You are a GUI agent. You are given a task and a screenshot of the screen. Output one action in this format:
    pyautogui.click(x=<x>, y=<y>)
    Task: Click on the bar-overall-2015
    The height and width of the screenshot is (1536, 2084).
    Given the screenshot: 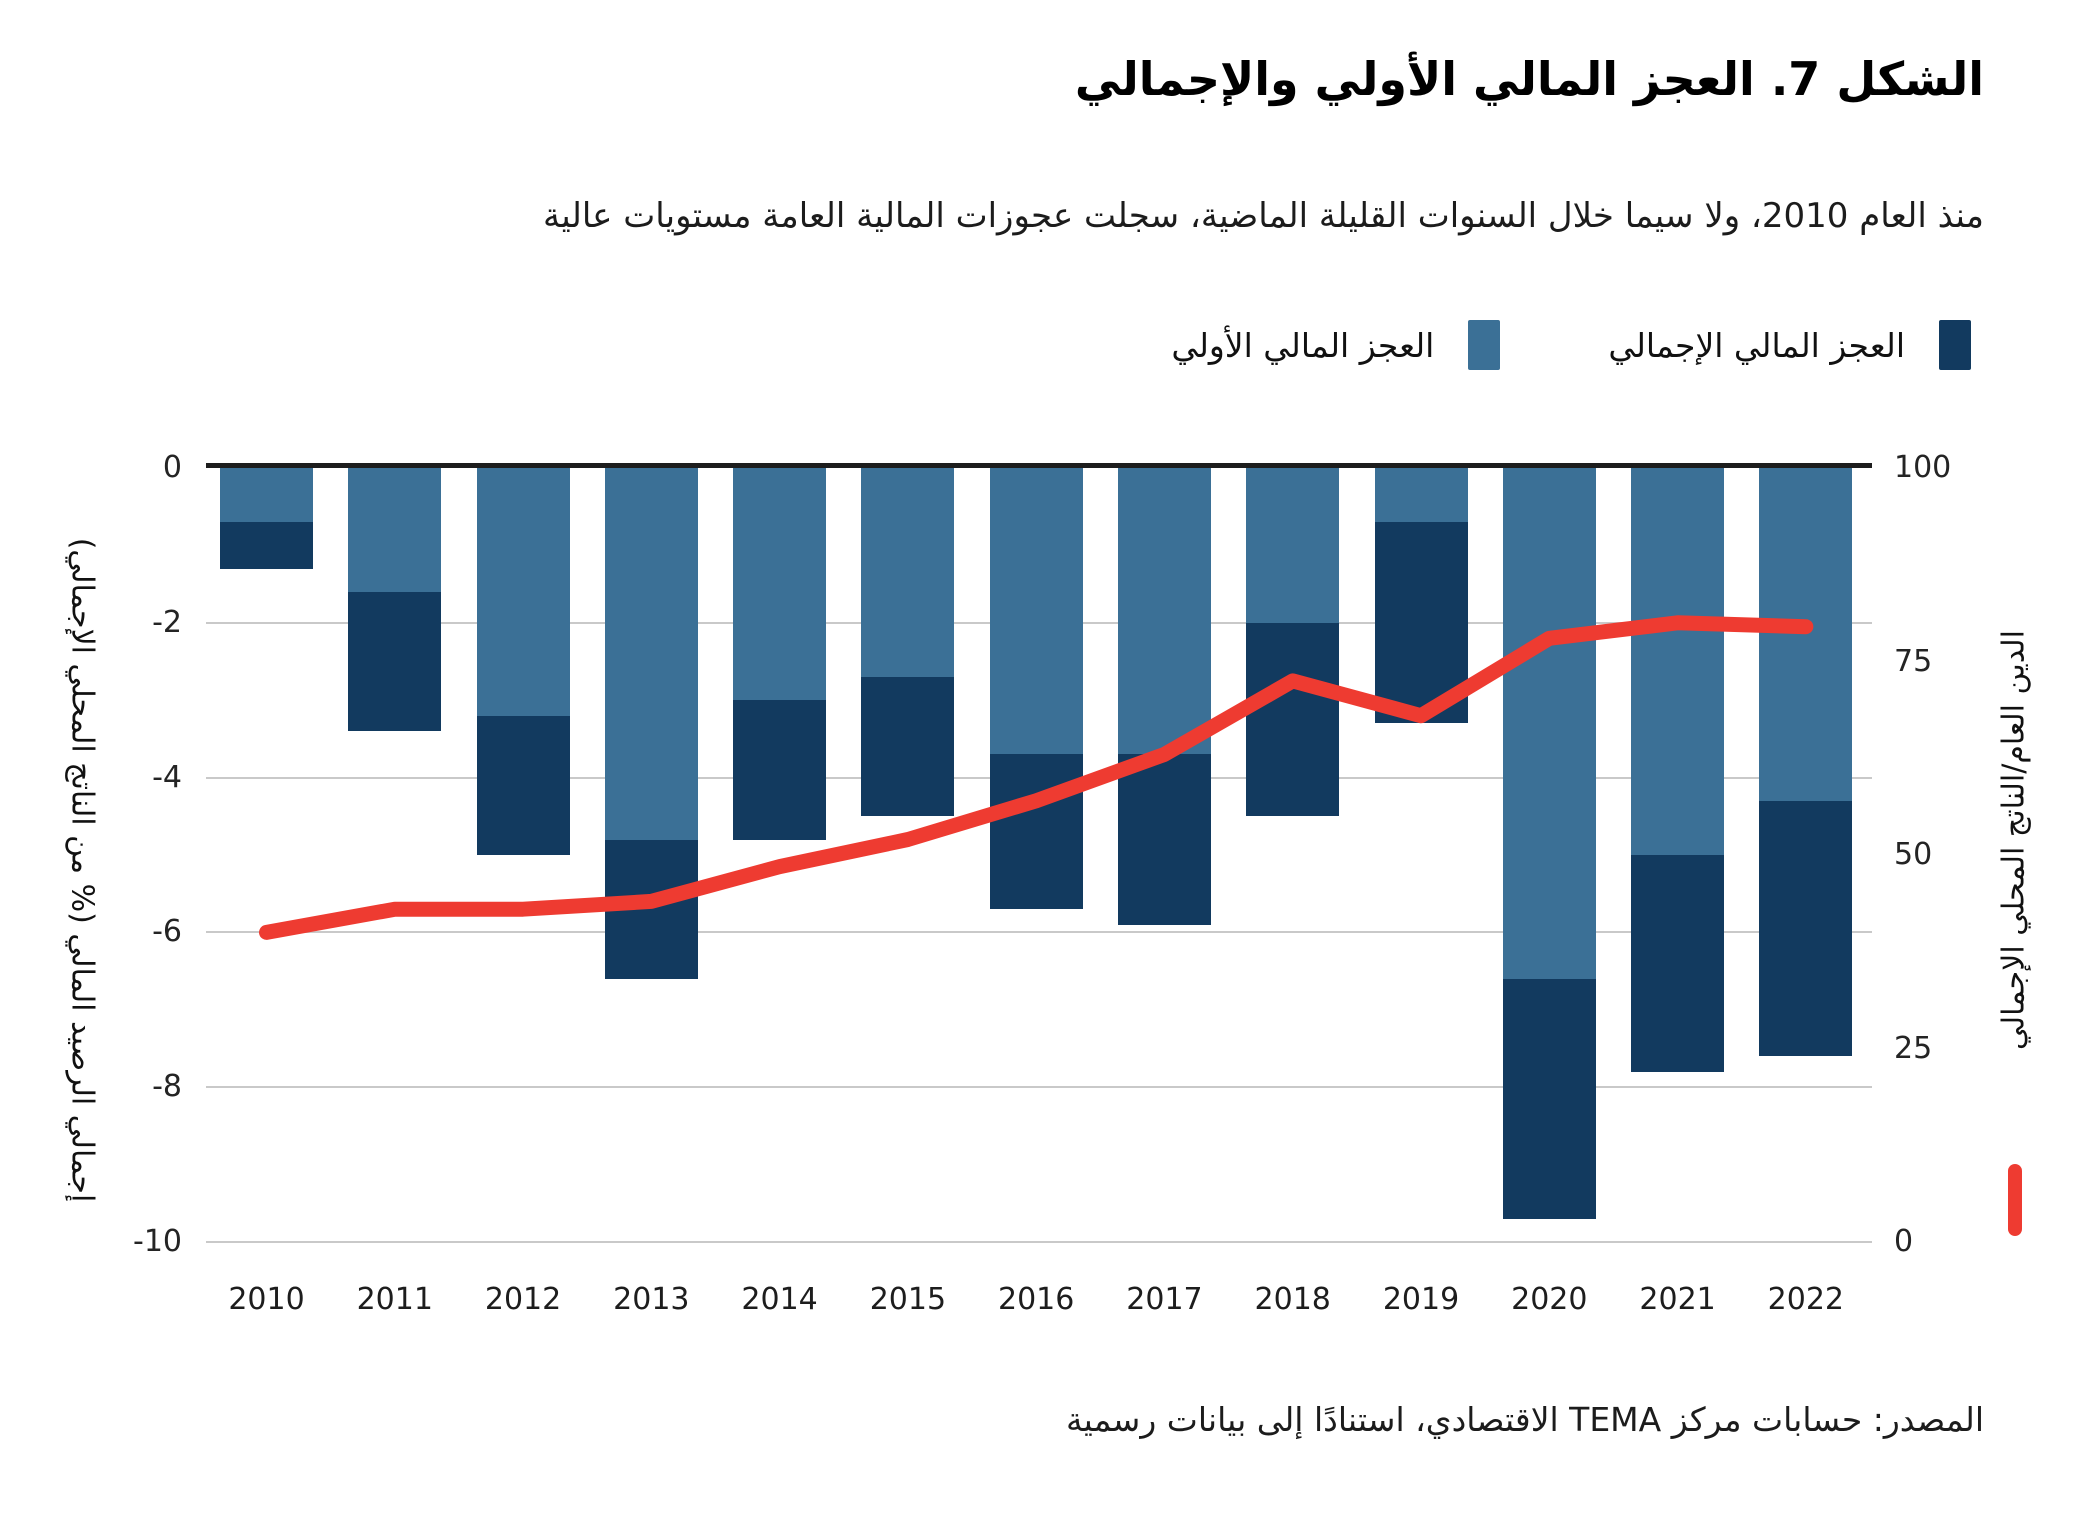 What is the action you would take?
    pyautogui.click(x=908, y=746)
    